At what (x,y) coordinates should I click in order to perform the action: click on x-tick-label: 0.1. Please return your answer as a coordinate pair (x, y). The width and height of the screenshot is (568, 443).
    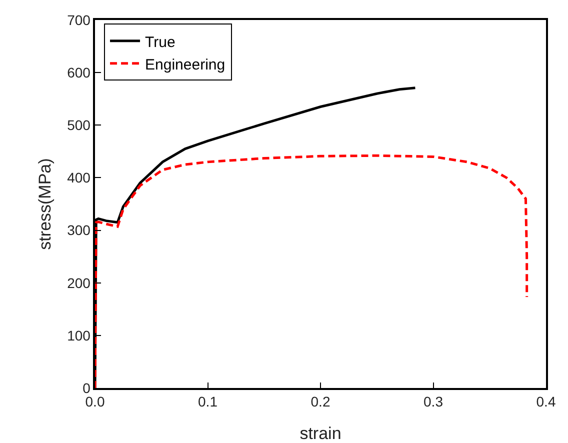
    Looking at the image, I should click on (208, 402).